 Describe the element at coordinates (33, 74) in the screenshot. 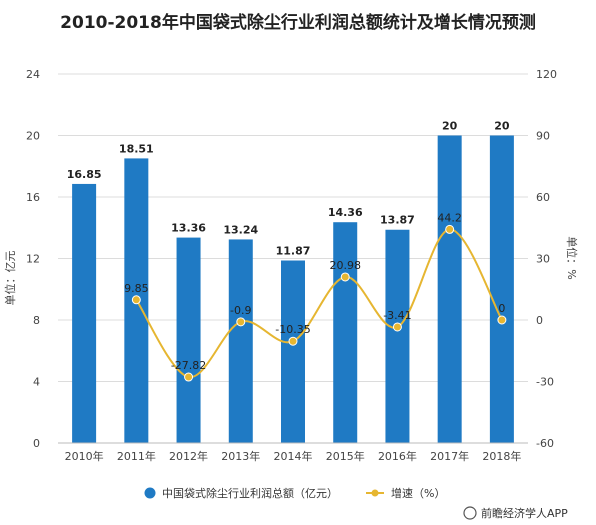

I see `y-tick-label: 24` at that location.